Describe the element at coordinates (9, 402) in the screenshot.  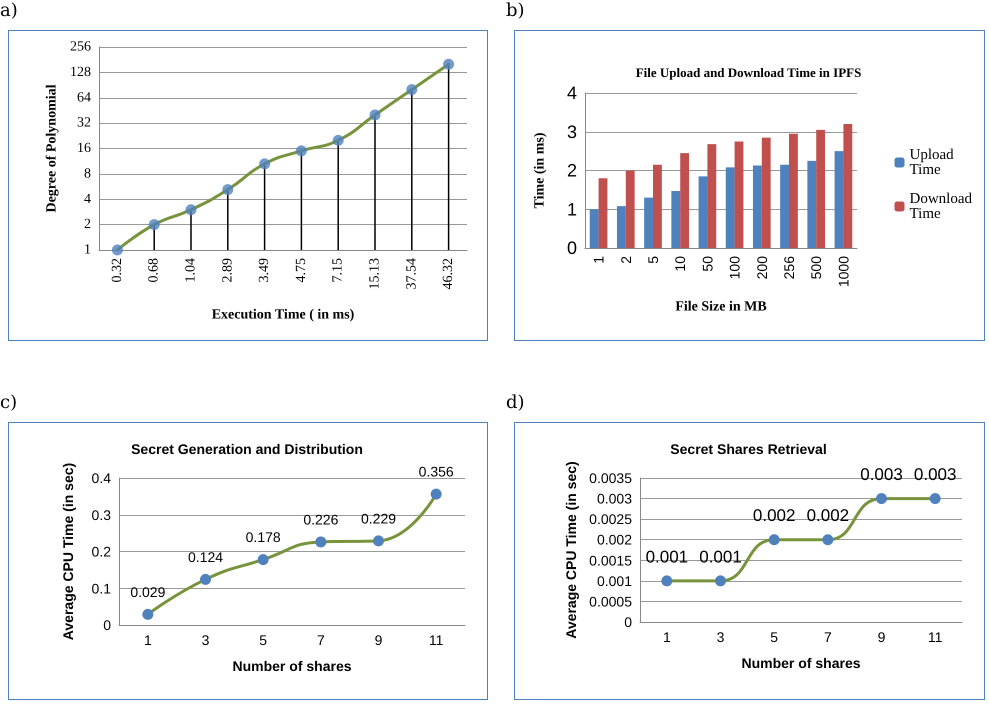
I see `text: c)` at that location.